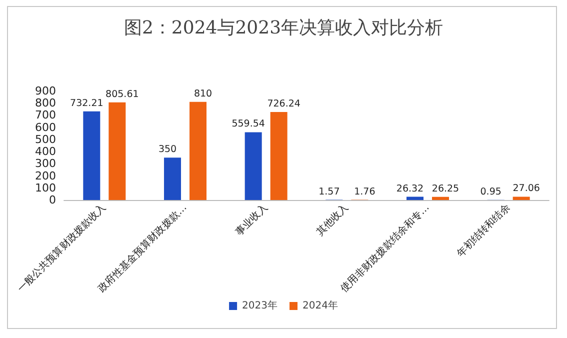 The height and width of the screenshot is (338, 567). I want to click on data-label: 726.24, so click(283, 104).